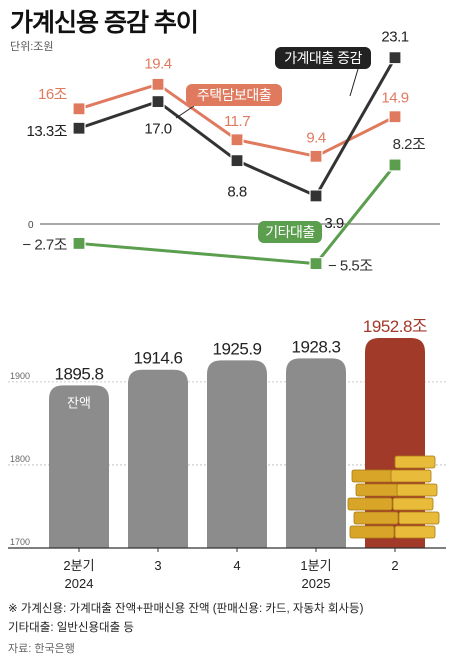 The image size is (452, 658). Describe the element at coordinates (316, 583) in the screenshot. I see `x-tick-year-label: 2025` at that location.